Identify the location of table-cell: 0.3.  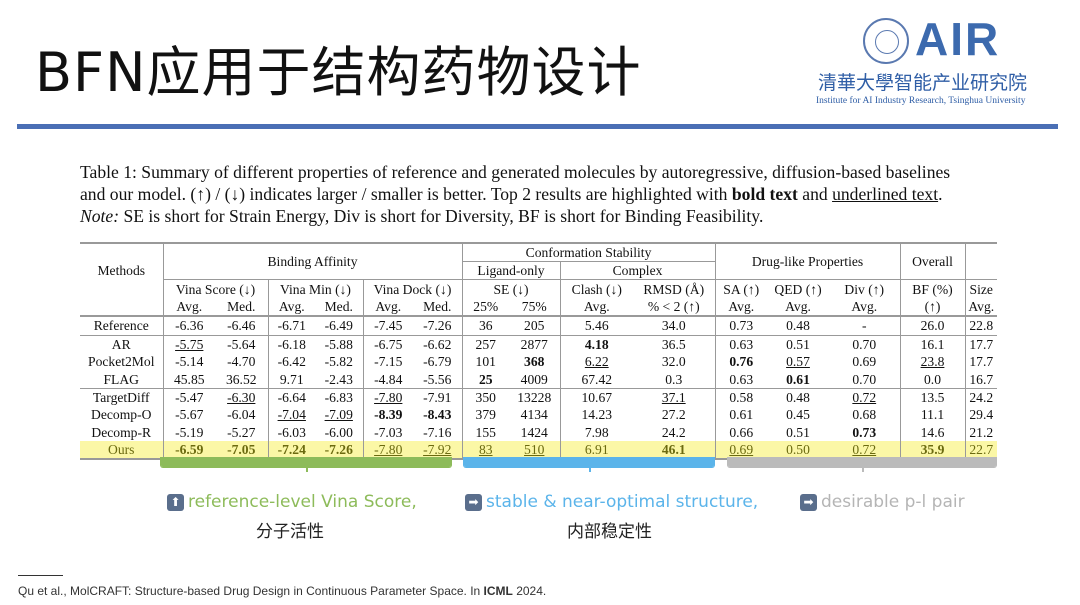
(674, 379).